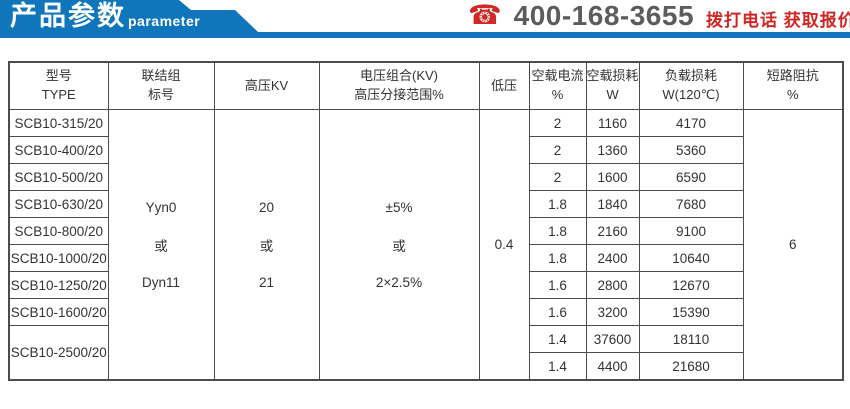 The width and height of the screenshot is (850, 409). Describe the element at coordinates (266, 85) in the screenshot. I see `col-header-high-voltage: 高压KV` at that location.